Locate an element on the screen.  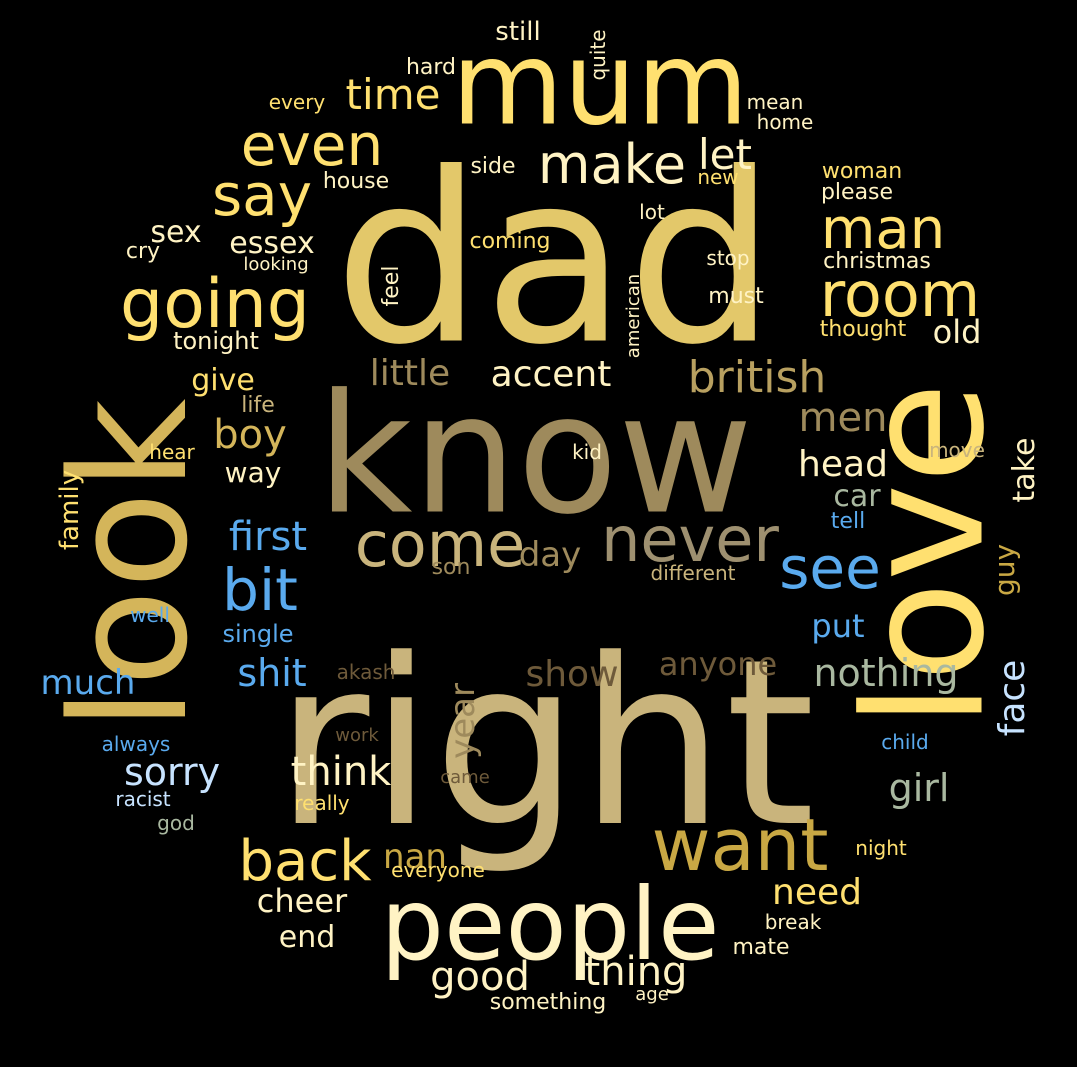
word-first: first is located at coordinates (268, 537).